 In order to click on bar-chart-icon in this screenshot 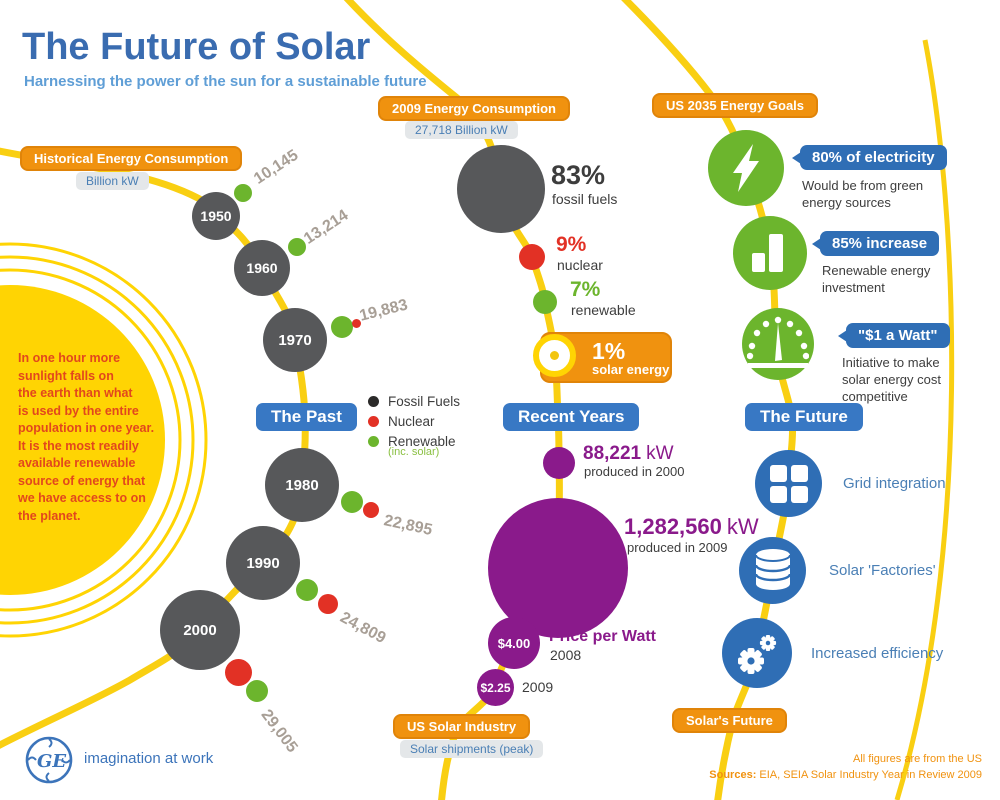, I will do `click(767, 253)`.